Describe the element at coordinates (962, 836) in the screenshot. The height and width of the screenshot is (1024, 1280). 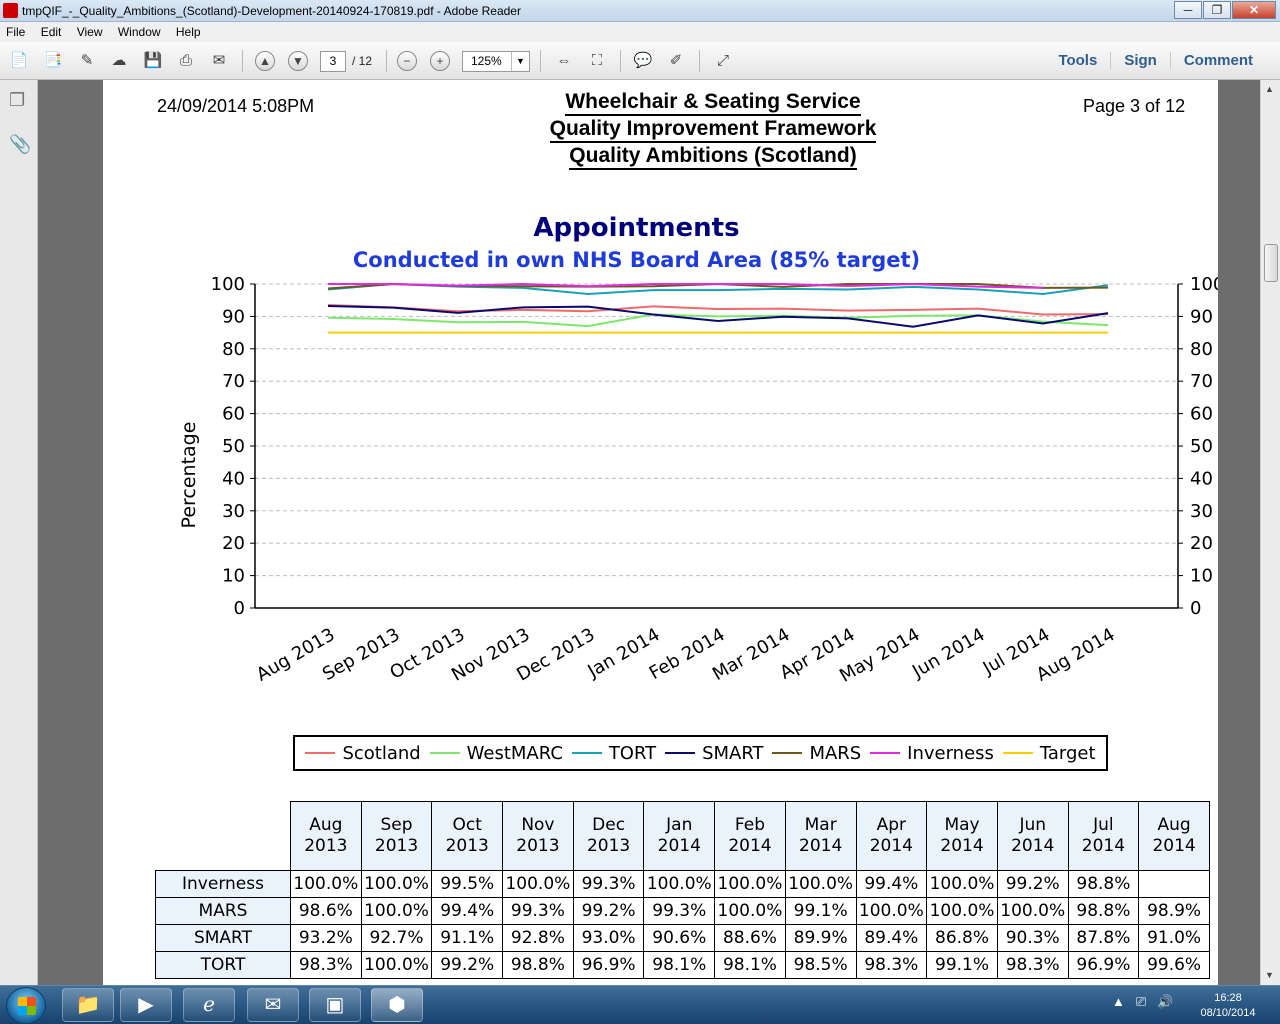
I see `column-header: May 2014` at that location.